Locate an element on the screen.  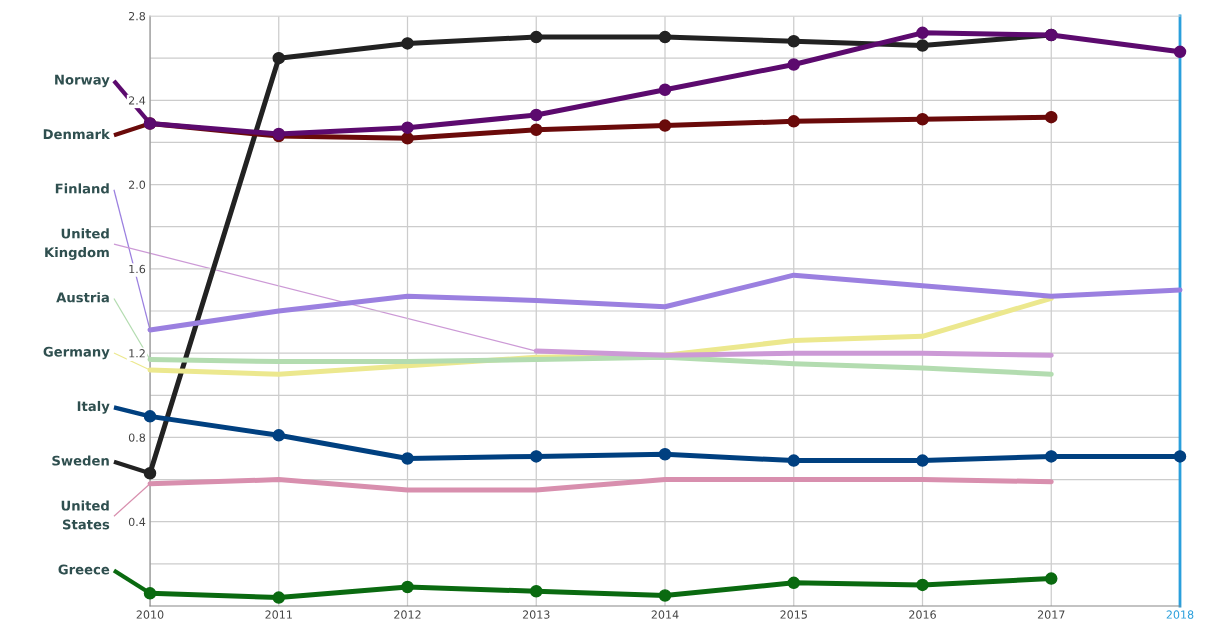
x-tick-label: 2016 is located at coordinates (922, 614).